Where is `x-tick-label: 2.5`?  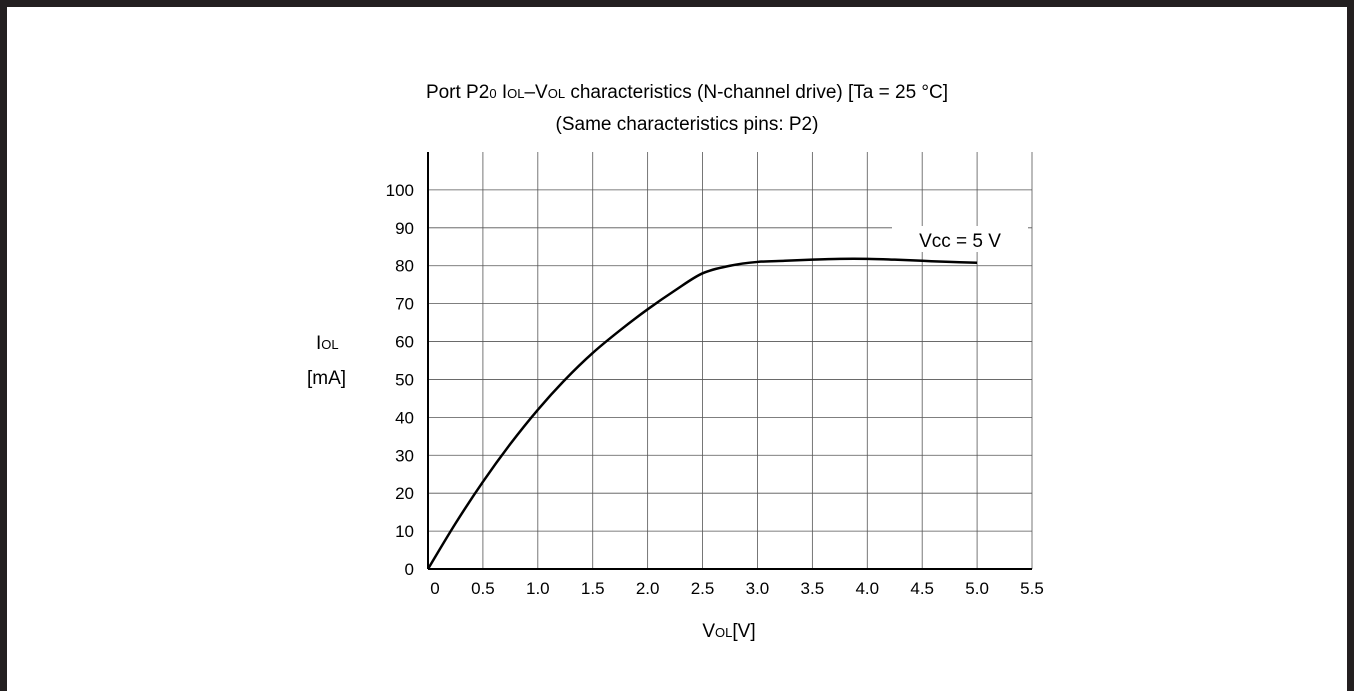 x-tick-label: 2.5 is located at coordinates (703, 588).